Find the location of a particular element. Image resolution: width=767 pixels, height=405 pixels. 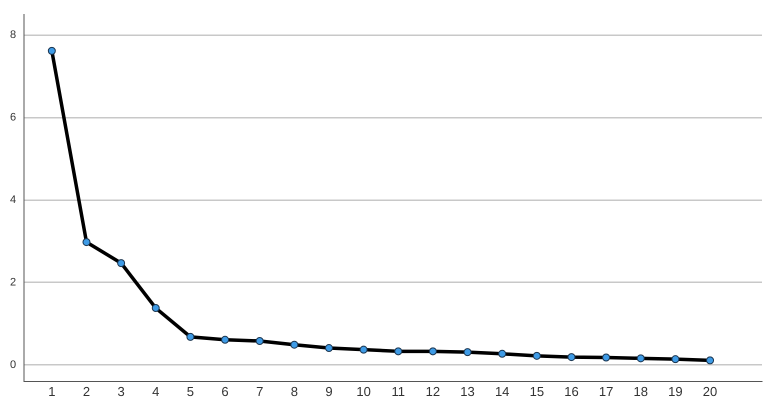

x-tick-label: 19 is located at coordinates (675, 391).